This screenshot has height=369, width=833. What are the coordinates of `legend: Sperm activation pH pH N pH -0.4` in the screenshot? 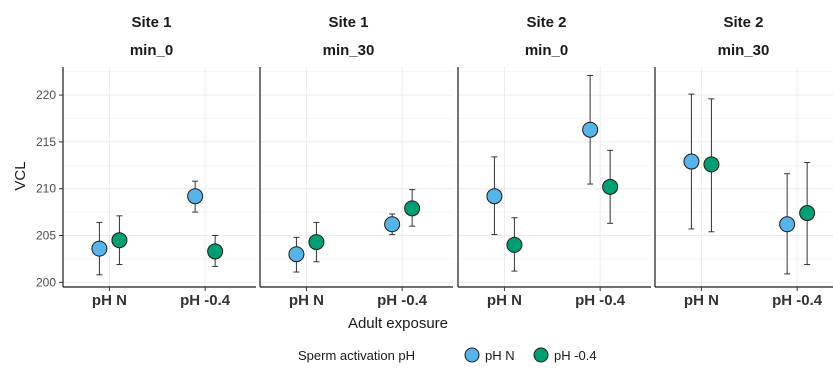 It's located at (447, 355).